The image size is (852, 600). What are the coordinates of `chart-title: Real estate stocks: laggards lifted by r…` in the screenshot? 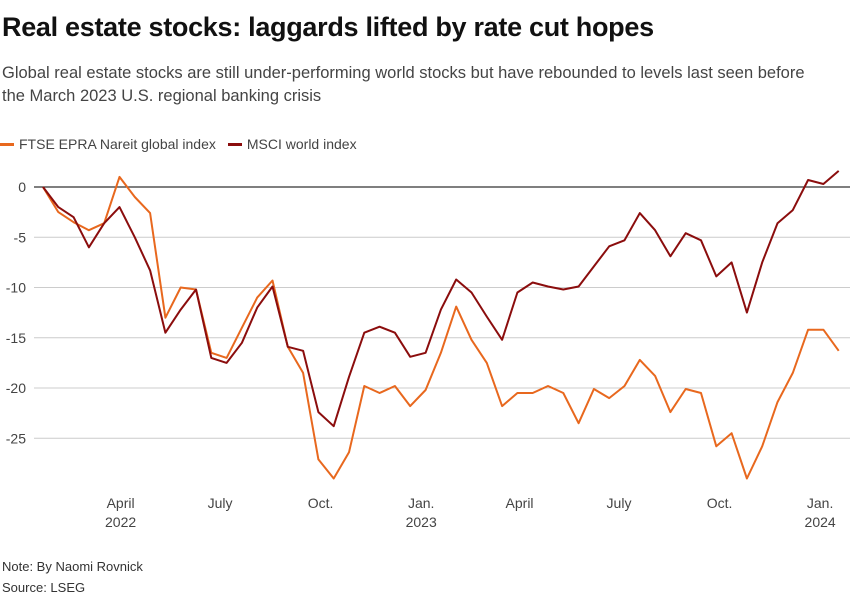 It's located at (328, 27).